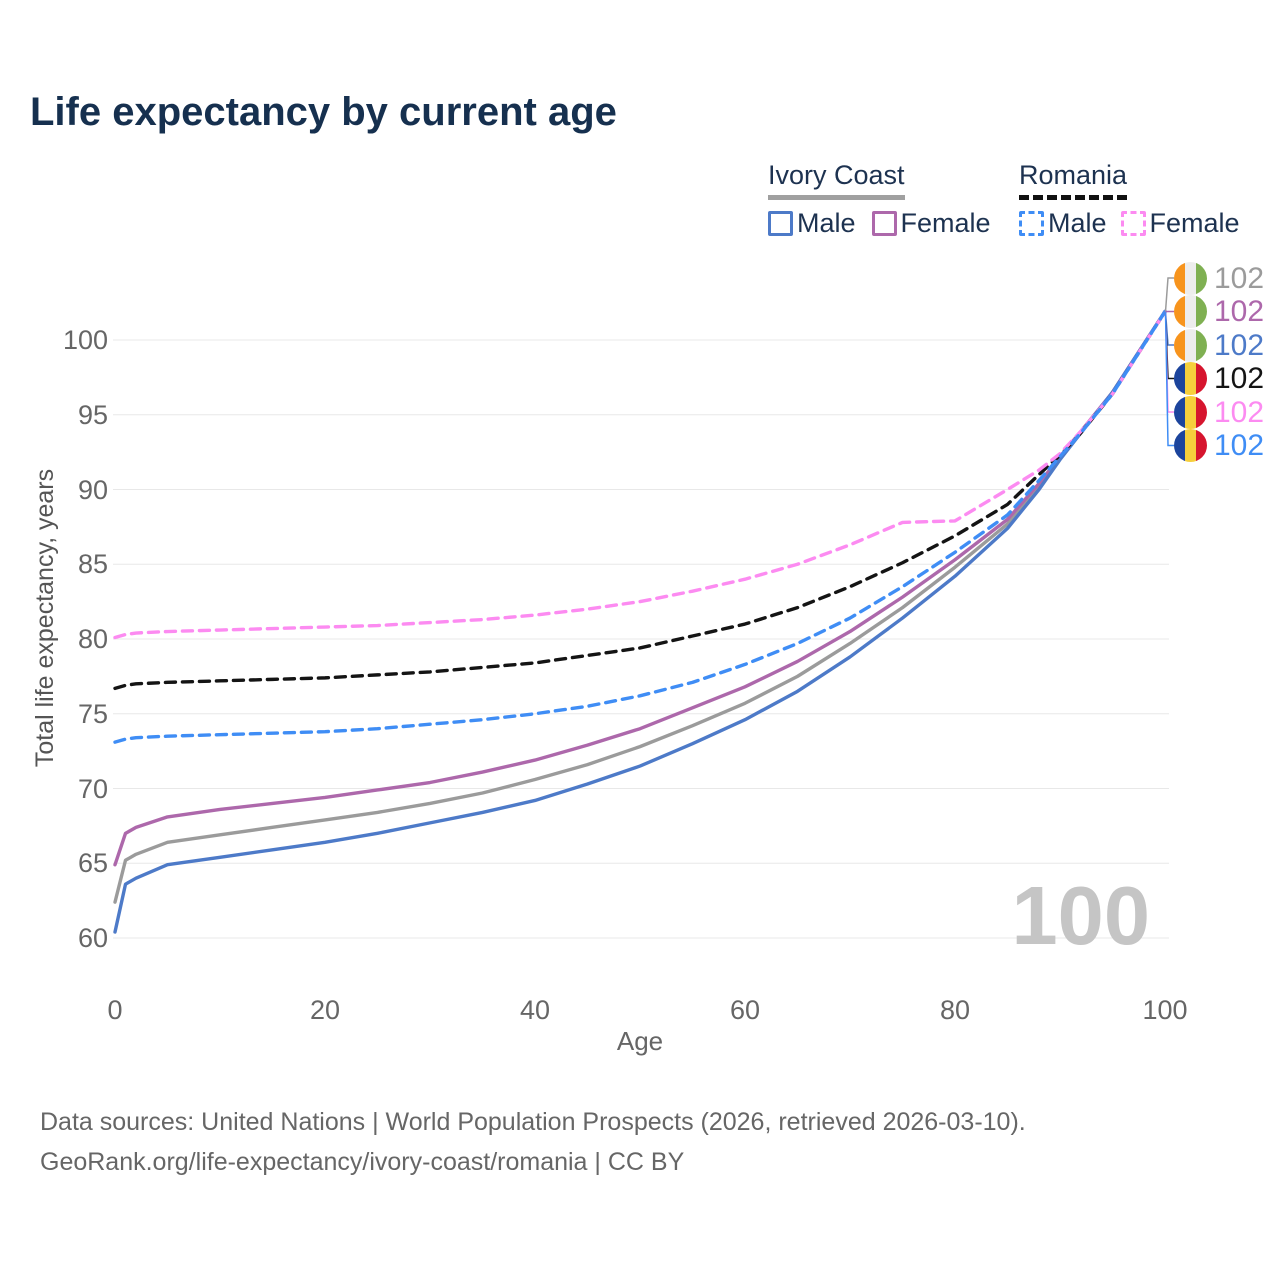  What do you see at coordinates (115, 1010) in the screenshot?
I see `x-tick-label: 0` at bounding box center [115, 1010].